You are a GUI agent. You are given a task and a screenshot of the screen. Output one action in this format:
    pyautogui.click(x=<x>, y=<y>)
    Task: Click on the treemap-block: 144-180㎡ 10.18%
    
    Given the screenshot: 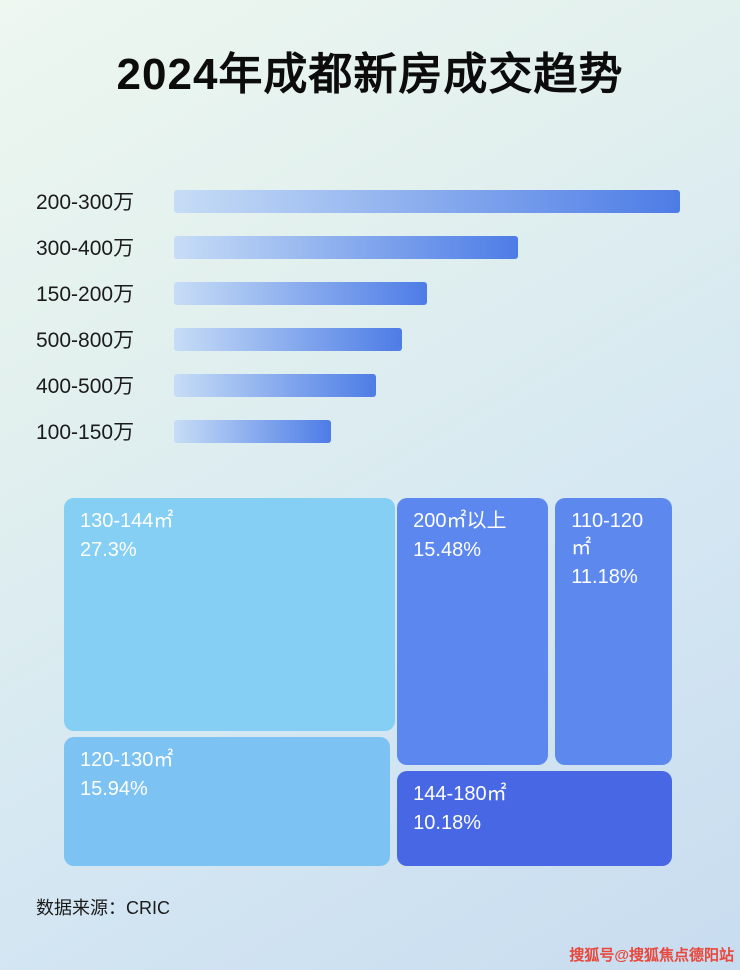 What is the action you would take?
    pyautogui.click(x=534, y=818)
    